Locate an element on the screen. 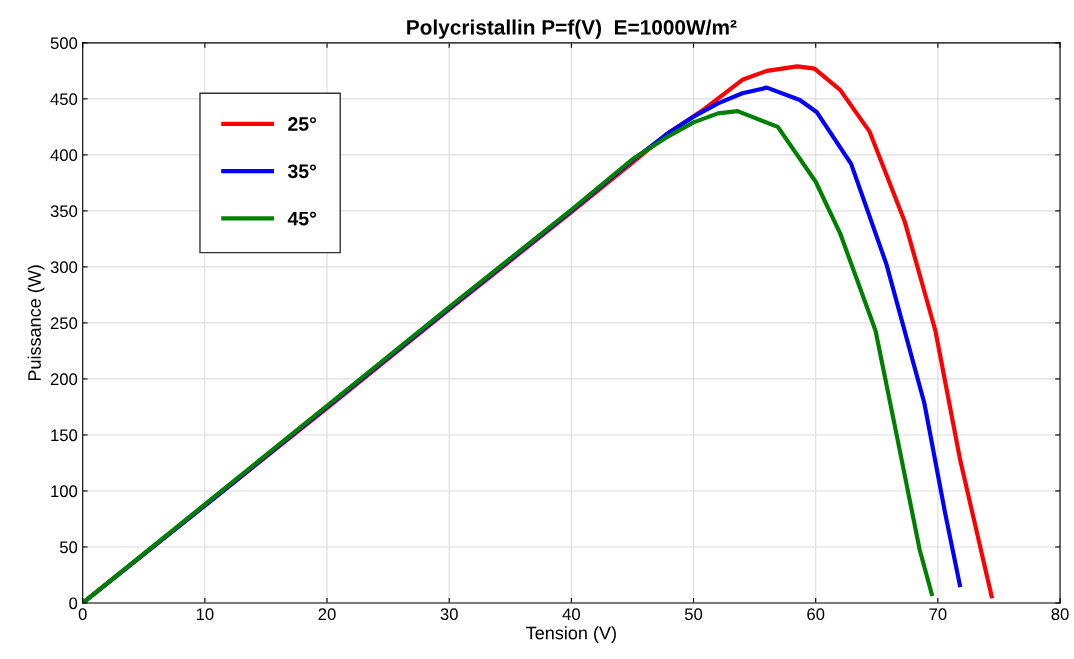 The image size is (1074, 659). x-tick-label: 60 is located at coordinates (816, 614).